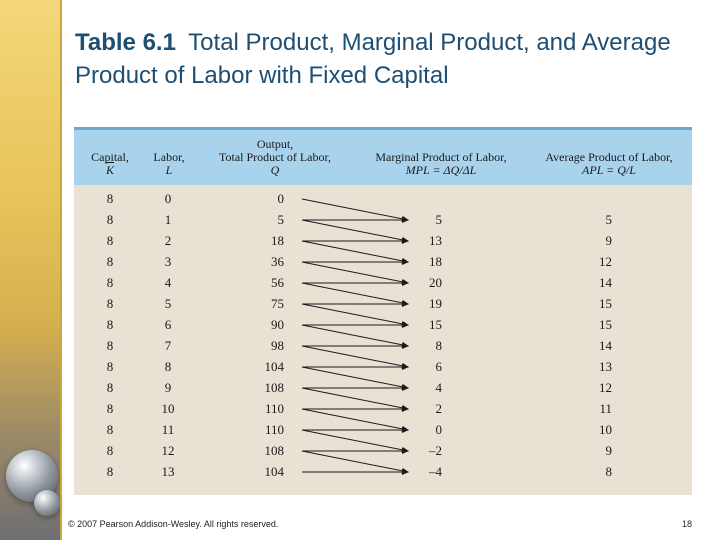 Image resolution: width=720 pixels, height=540 pixels. I want to click on title-number: Table 6.1, so click(125, 42).